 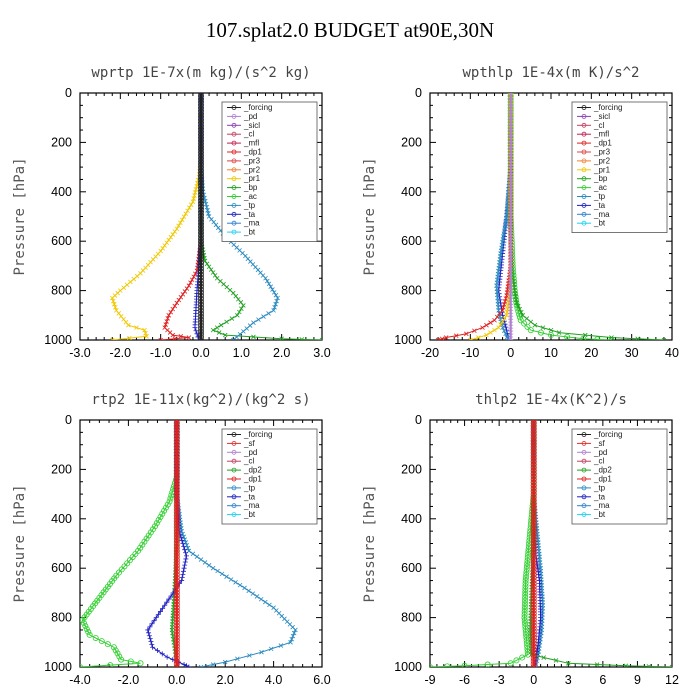 I want to click on x-tick-label: -1.0, so click(x=161, y=353).